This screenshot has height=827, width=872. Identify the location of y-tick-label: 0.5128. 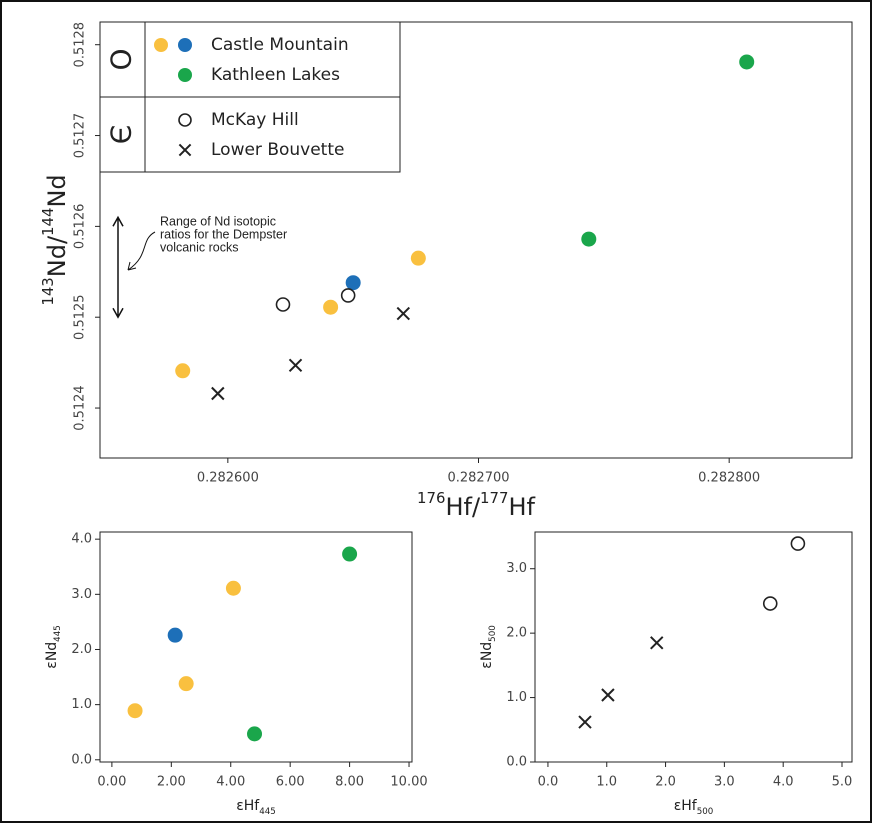
(80, 44).